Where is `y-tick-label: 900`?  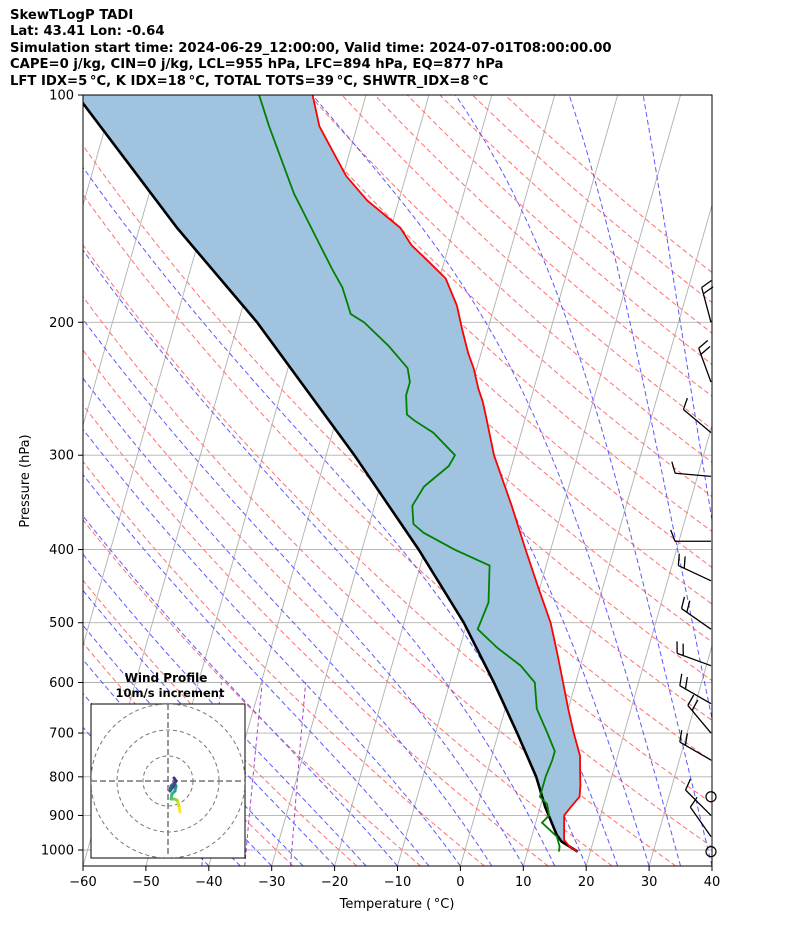
y-tick-label: 900 is located at coordinates (61, 816).